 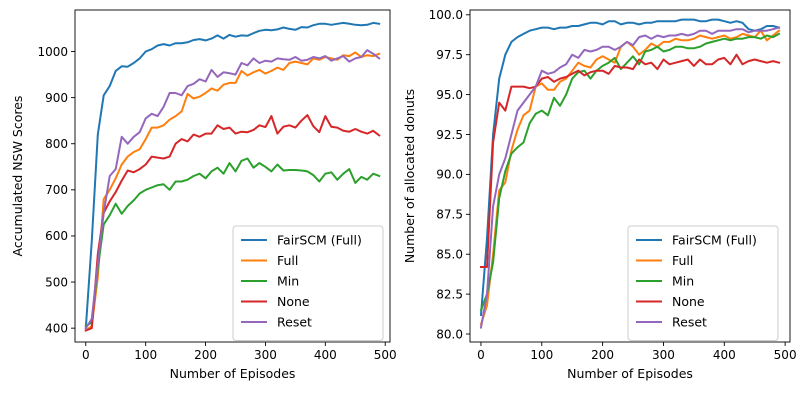 I want to click on y-tick-label: 97.5, so click(x=449, y=55).